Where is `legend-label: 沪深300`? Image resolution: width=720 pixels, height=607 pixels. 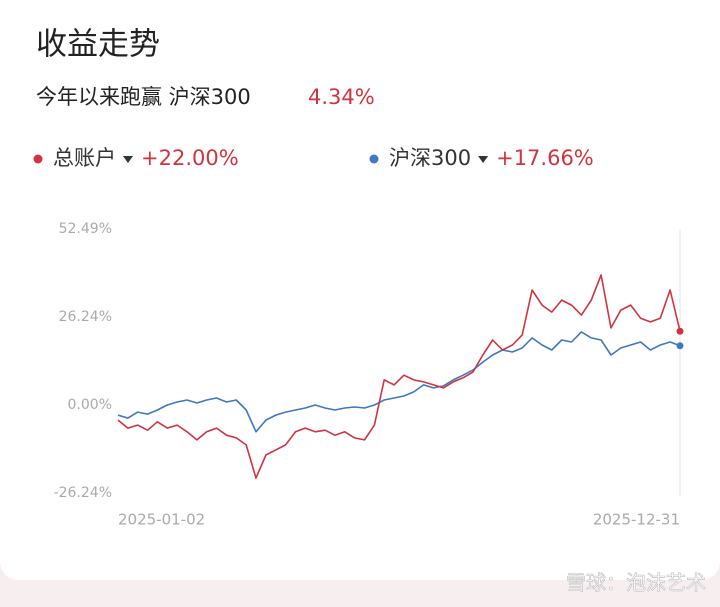
legend-label: 沪深300 is located at coordinates (430, 158).